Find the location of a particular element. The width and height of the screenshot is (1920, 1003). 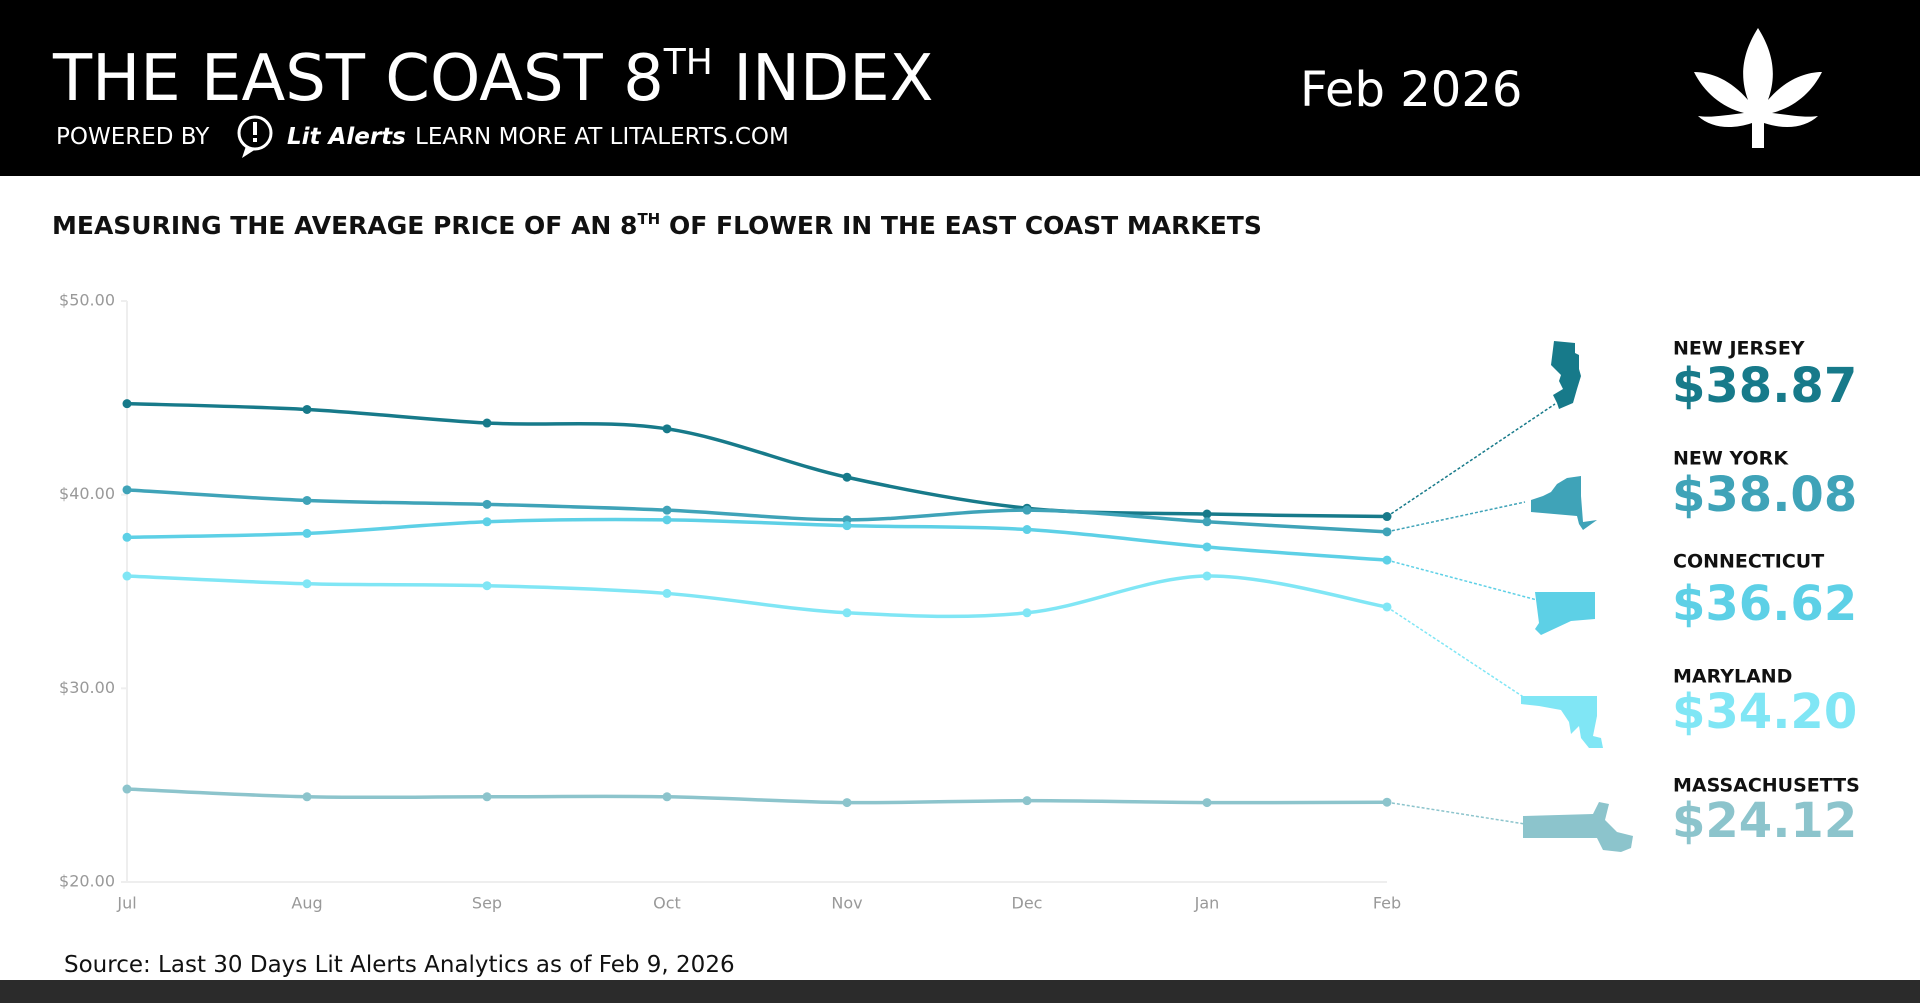

y-tick-label: $20.00 is located at coordinates (87, 881).